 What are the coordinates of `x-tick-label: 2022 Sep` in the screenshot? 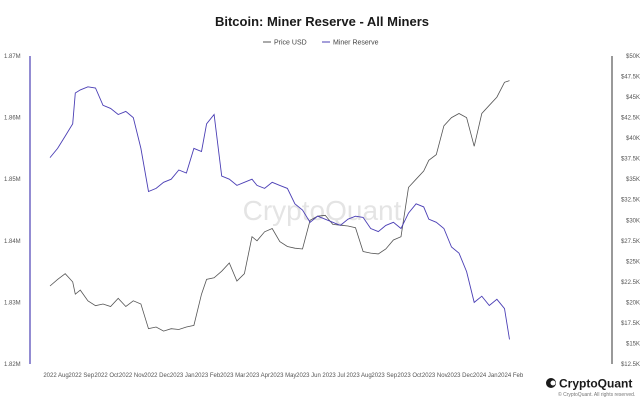 It's located at (81, 376).